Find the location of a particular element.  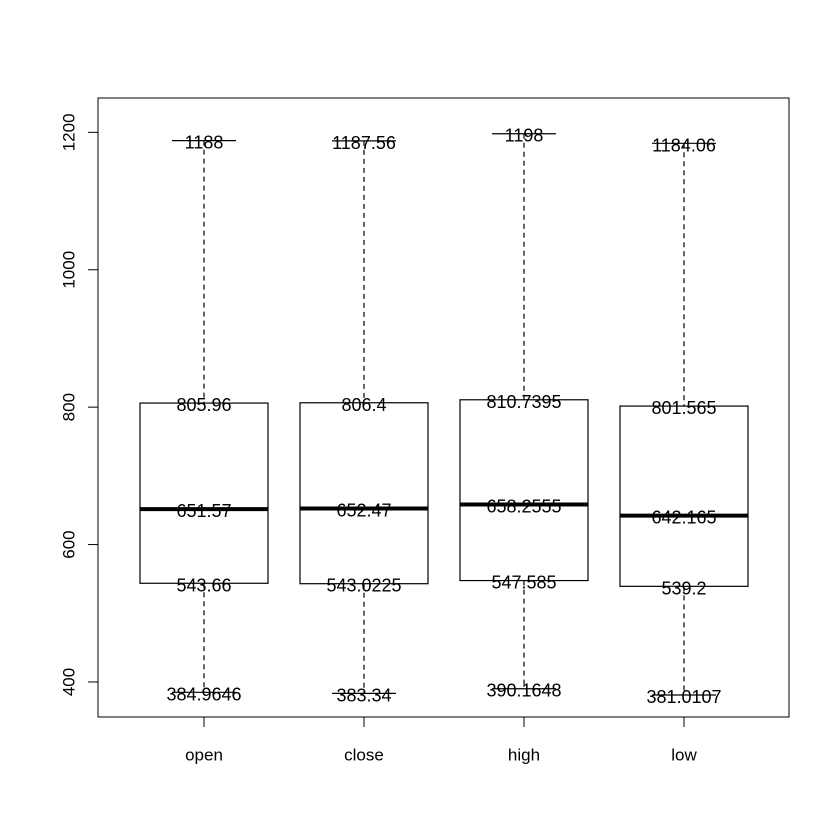

max-value-label: 1187.56 is located at coordinates (364, 143).